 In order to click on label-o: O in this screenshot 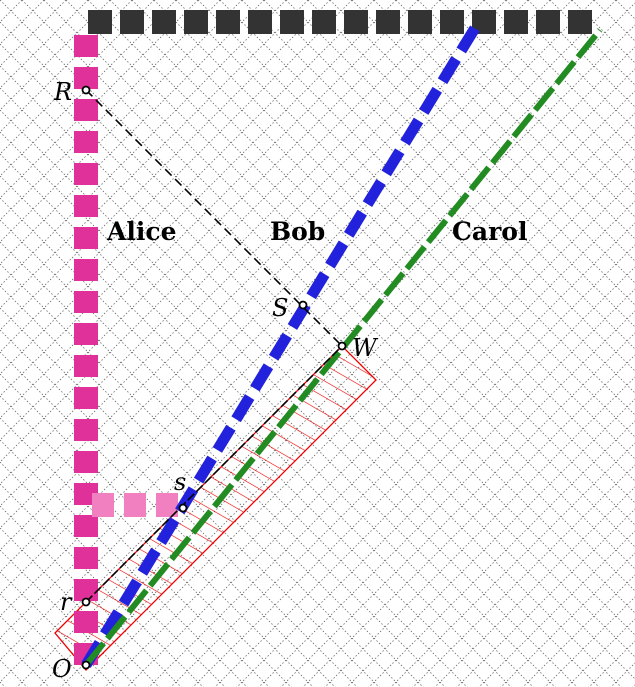, I will do `click(62, 669)`.